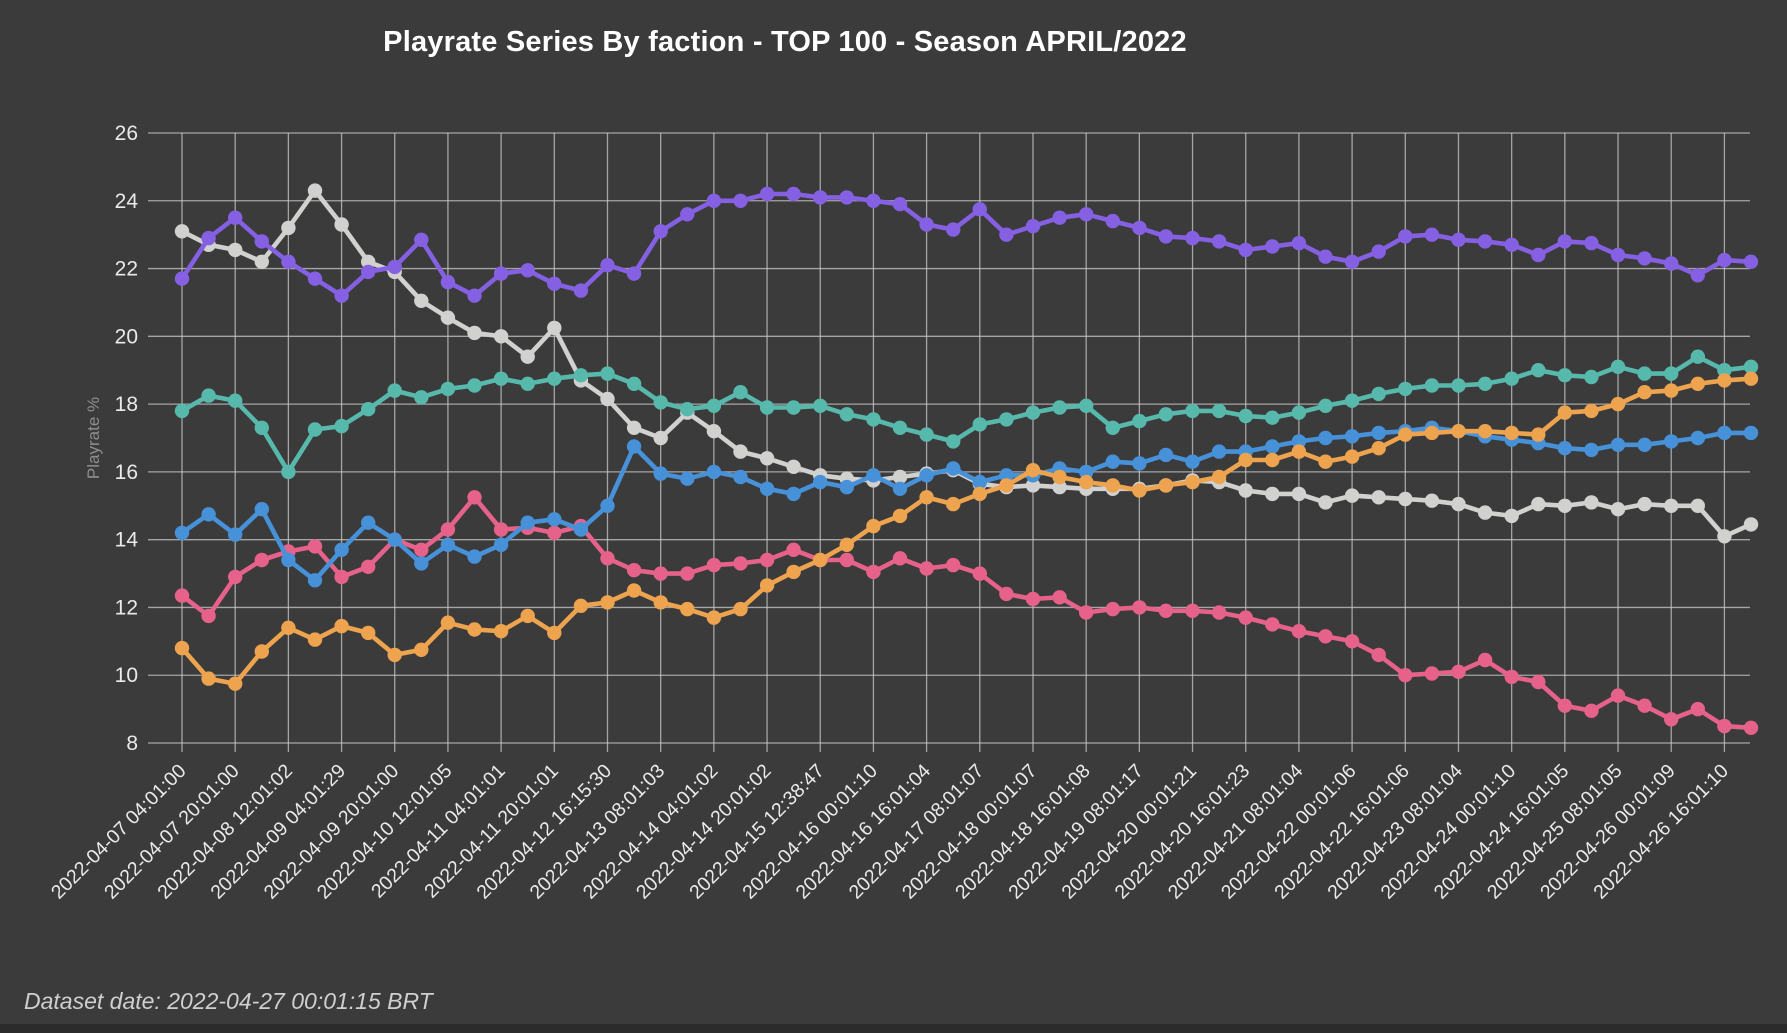 This screenshot has width=1787, height=1033. What do you see at coordinates (132, 743) in the screenshot?
I see `y-tick-label: 8` at bounding box center [132, 743].